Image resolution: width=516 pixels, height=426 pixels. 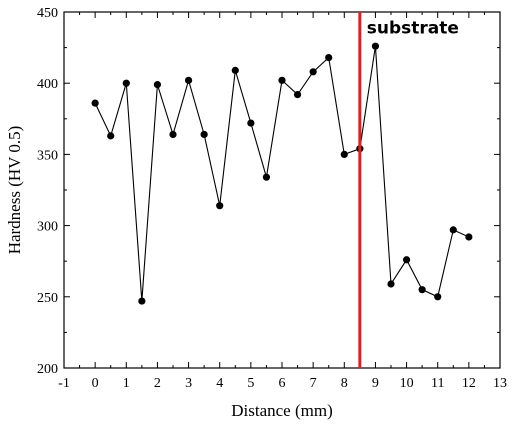 I want to click on y-tick-label: 450, so click(x=47, y=13).